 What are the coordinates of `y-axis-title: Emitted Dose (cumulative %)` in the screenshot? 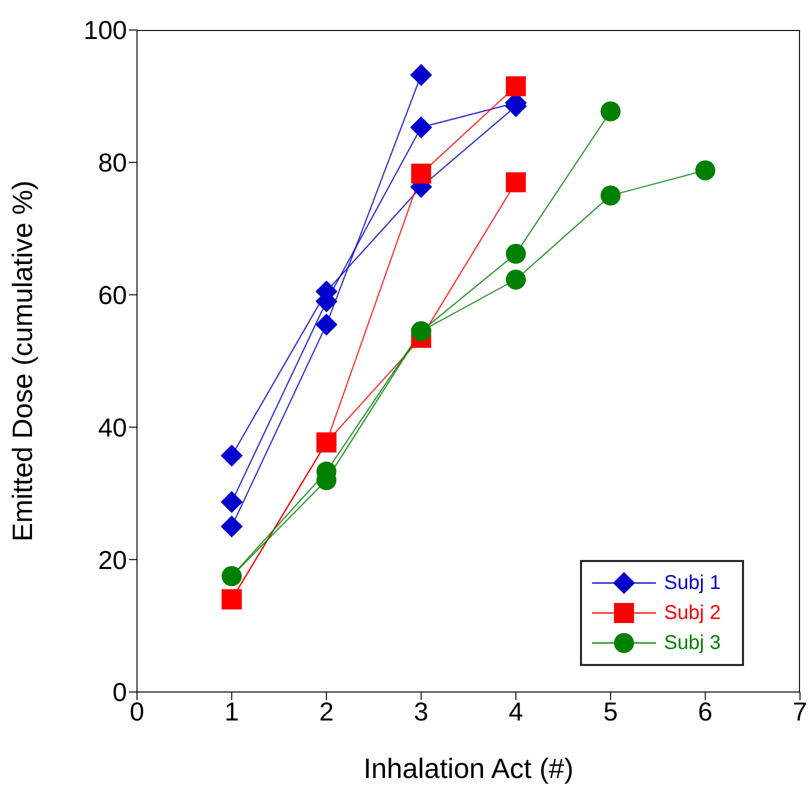 It's located at (22, 361).